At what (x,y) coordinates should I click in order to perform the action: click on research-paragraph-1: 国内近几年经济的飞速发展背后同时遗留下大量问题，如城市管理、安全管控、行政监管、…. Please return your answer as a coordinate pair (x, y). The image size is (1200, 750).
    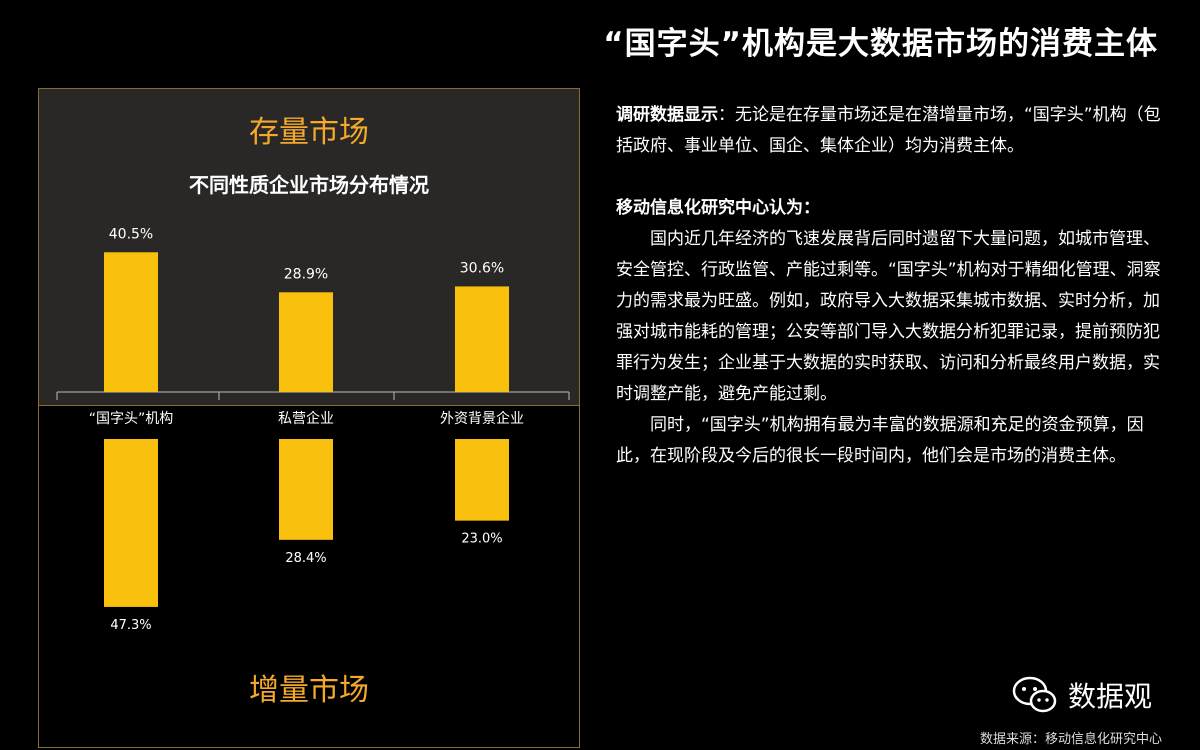
    Looking at the image, I should click on (888, 316).